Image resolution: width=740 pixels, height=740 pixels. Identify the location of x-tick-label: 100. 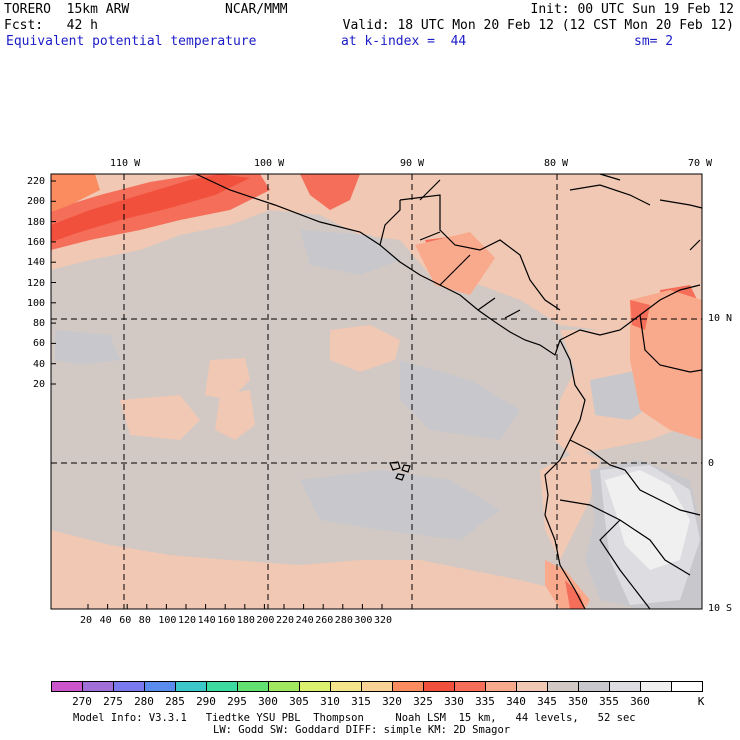
(167, 620).